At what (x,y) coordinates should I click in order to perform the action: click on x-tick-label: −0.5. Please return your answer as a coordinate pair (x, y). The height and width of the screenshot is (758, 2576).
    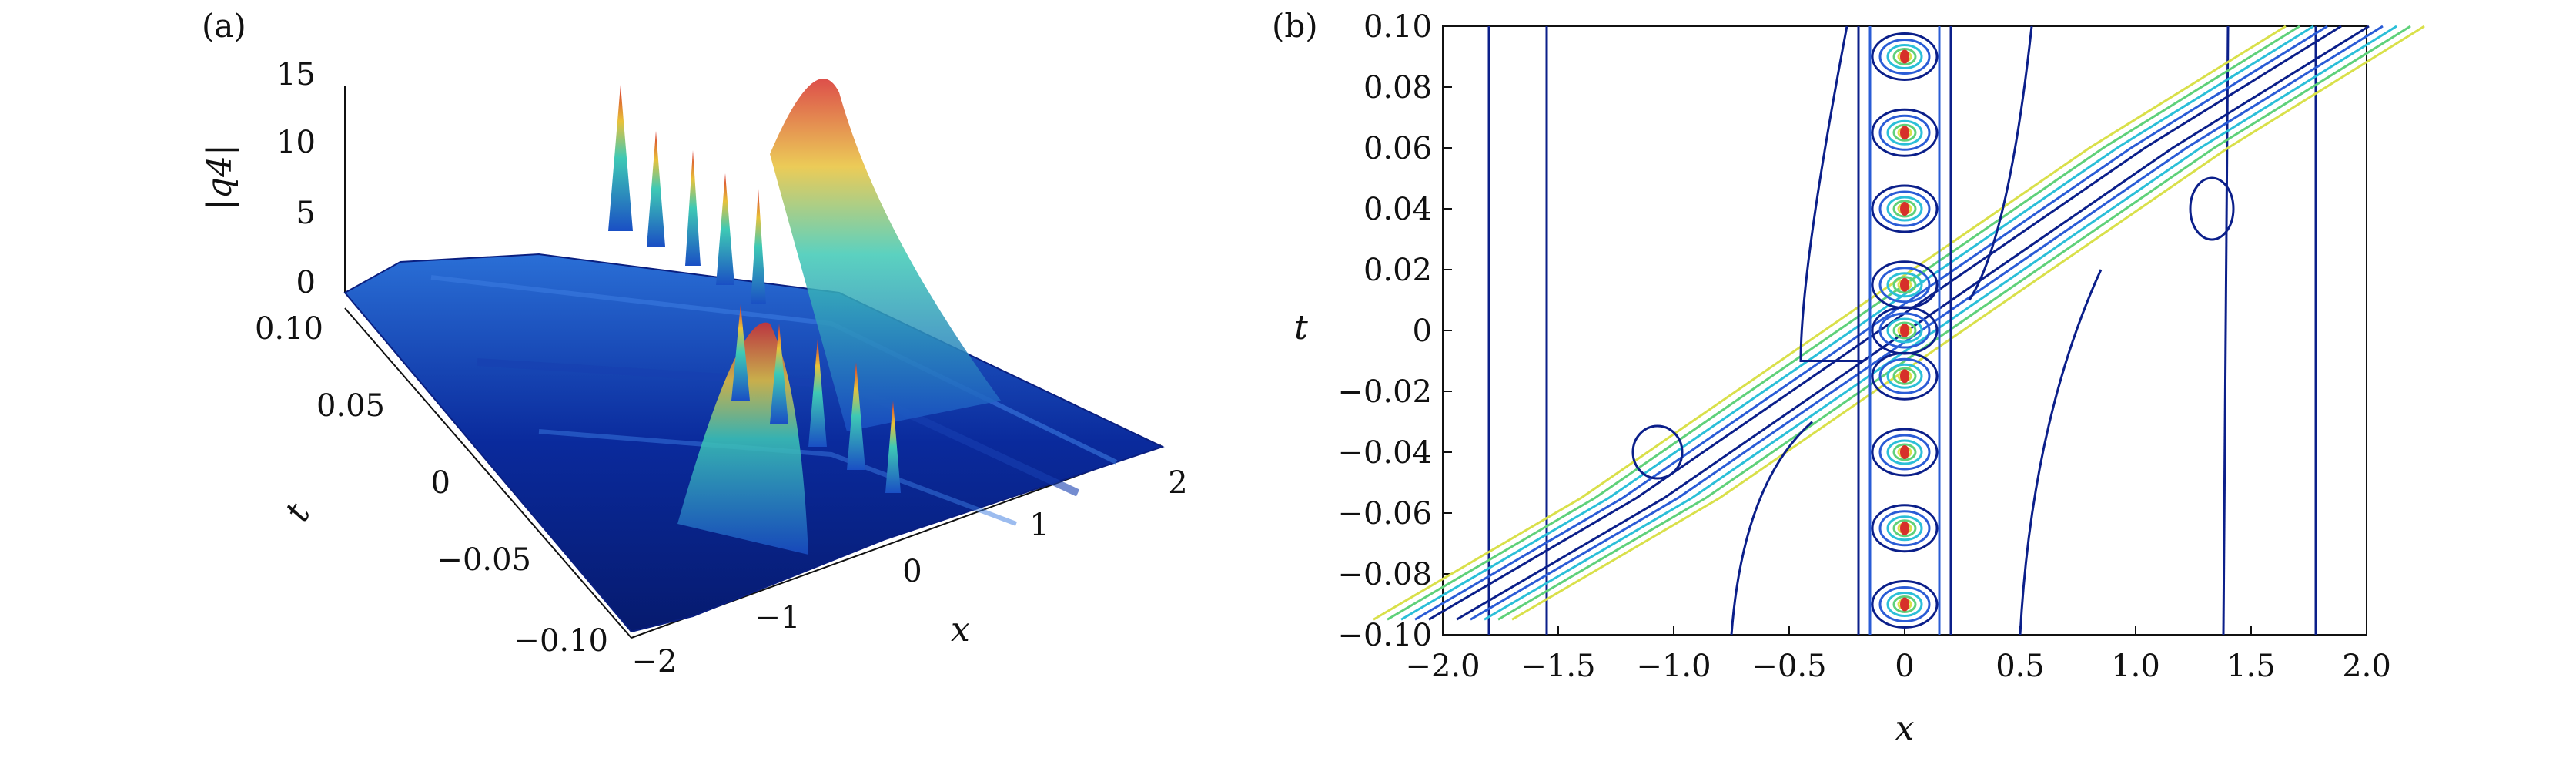
    Looking at the image, I should click on (1789, 667).